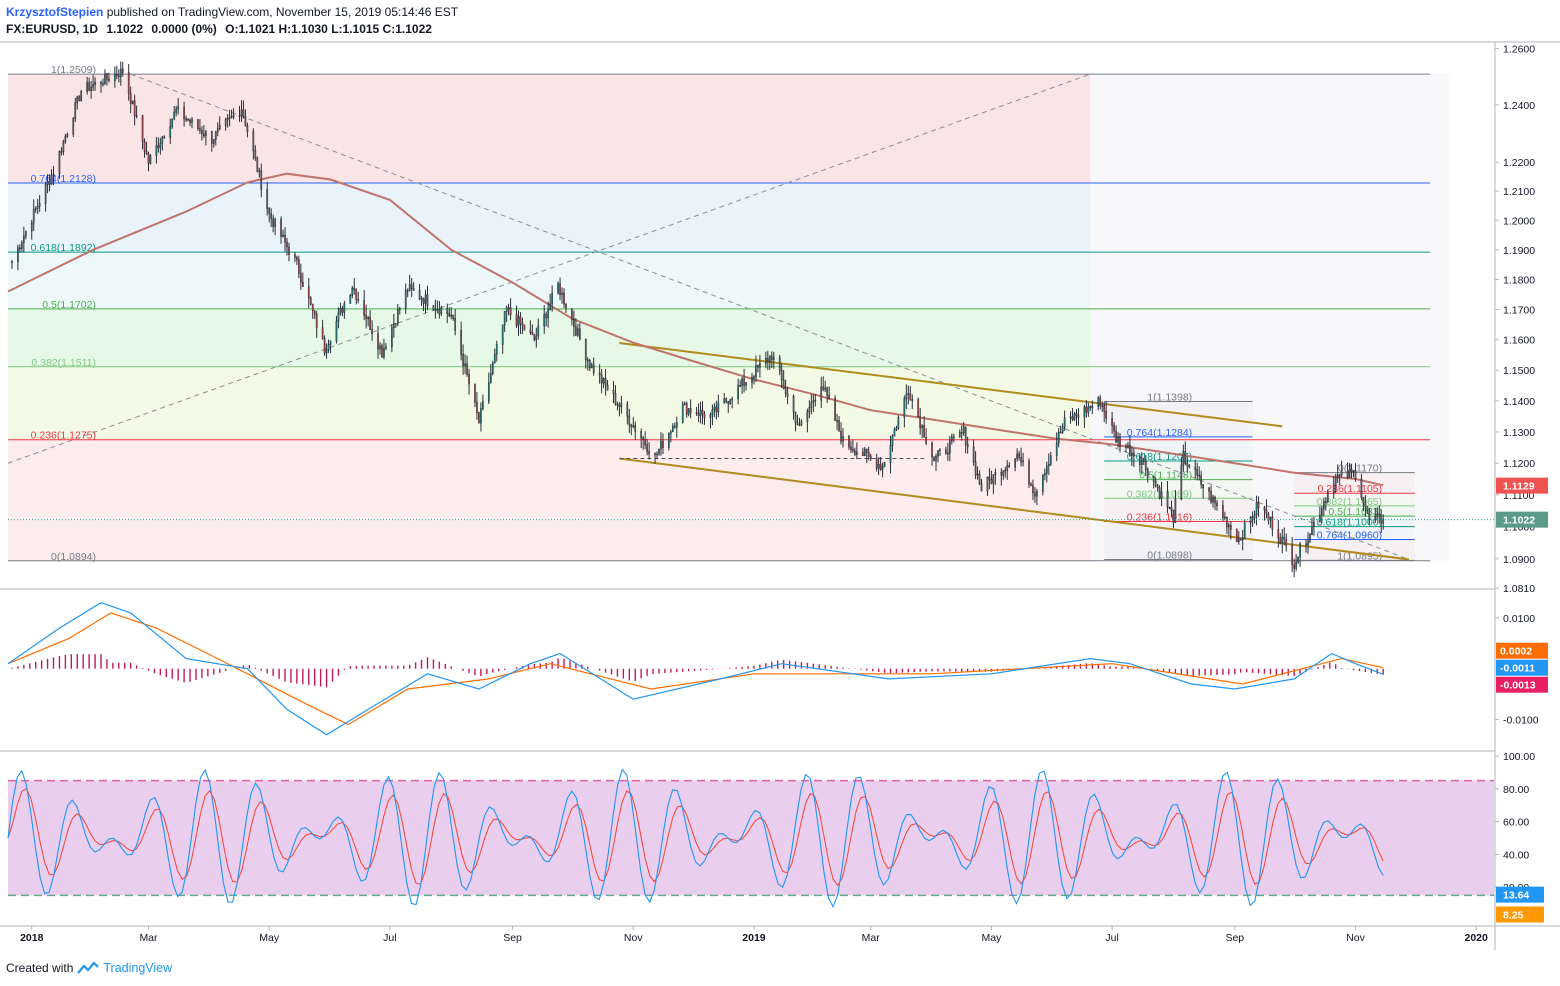 The height and width of the screenshot is (986, 1560). Describe the element at coordinates (871, 938) in the screenshot. I see `time-tick-label: Mar` at that location.